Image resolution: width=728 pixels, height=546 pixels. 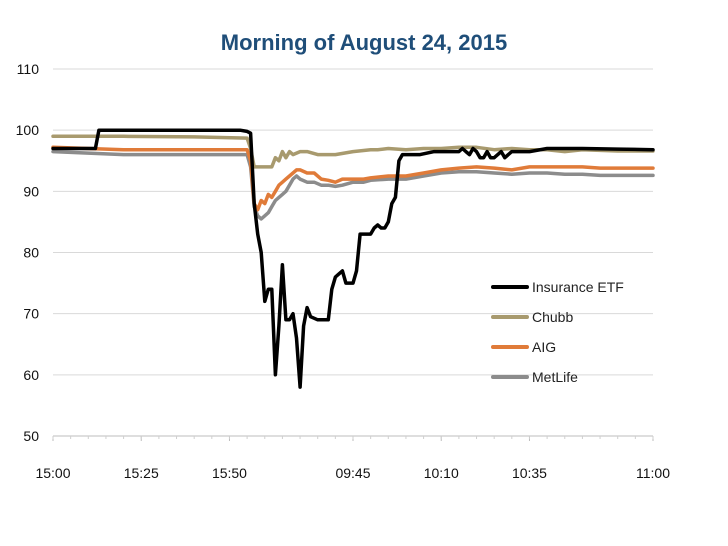 I want to click on x-tick-label: 09:45, so click(x=352, y=473).